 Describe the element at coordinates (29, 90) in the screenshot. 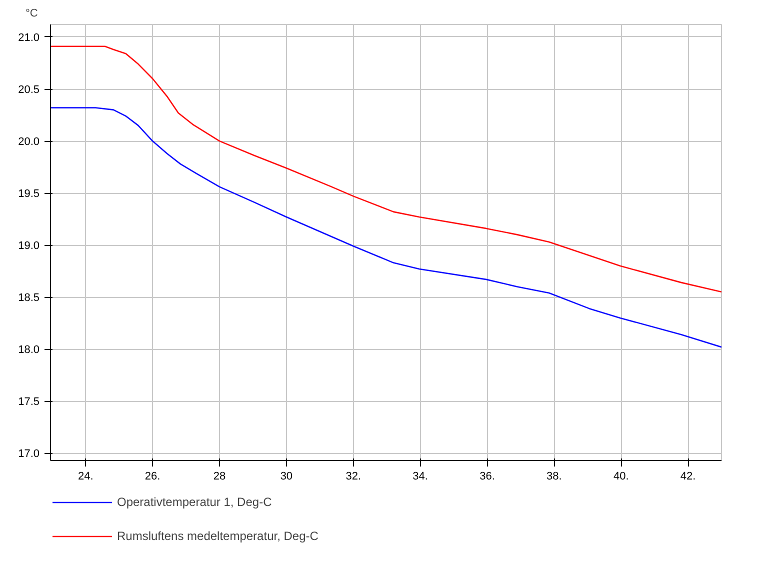

I see `y-tick-label: 20.5` at that location.